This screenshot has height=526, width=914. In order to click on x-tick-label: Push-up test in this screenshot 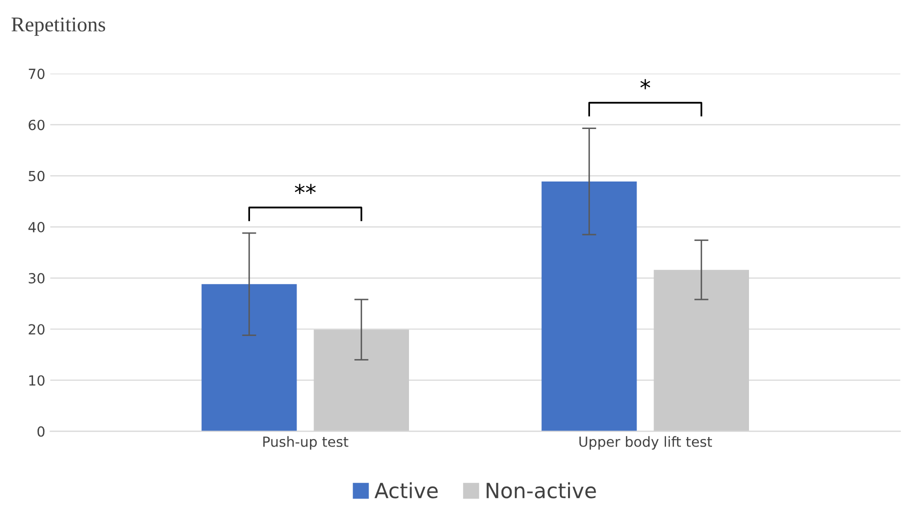, I will do `click(305, 443)`.